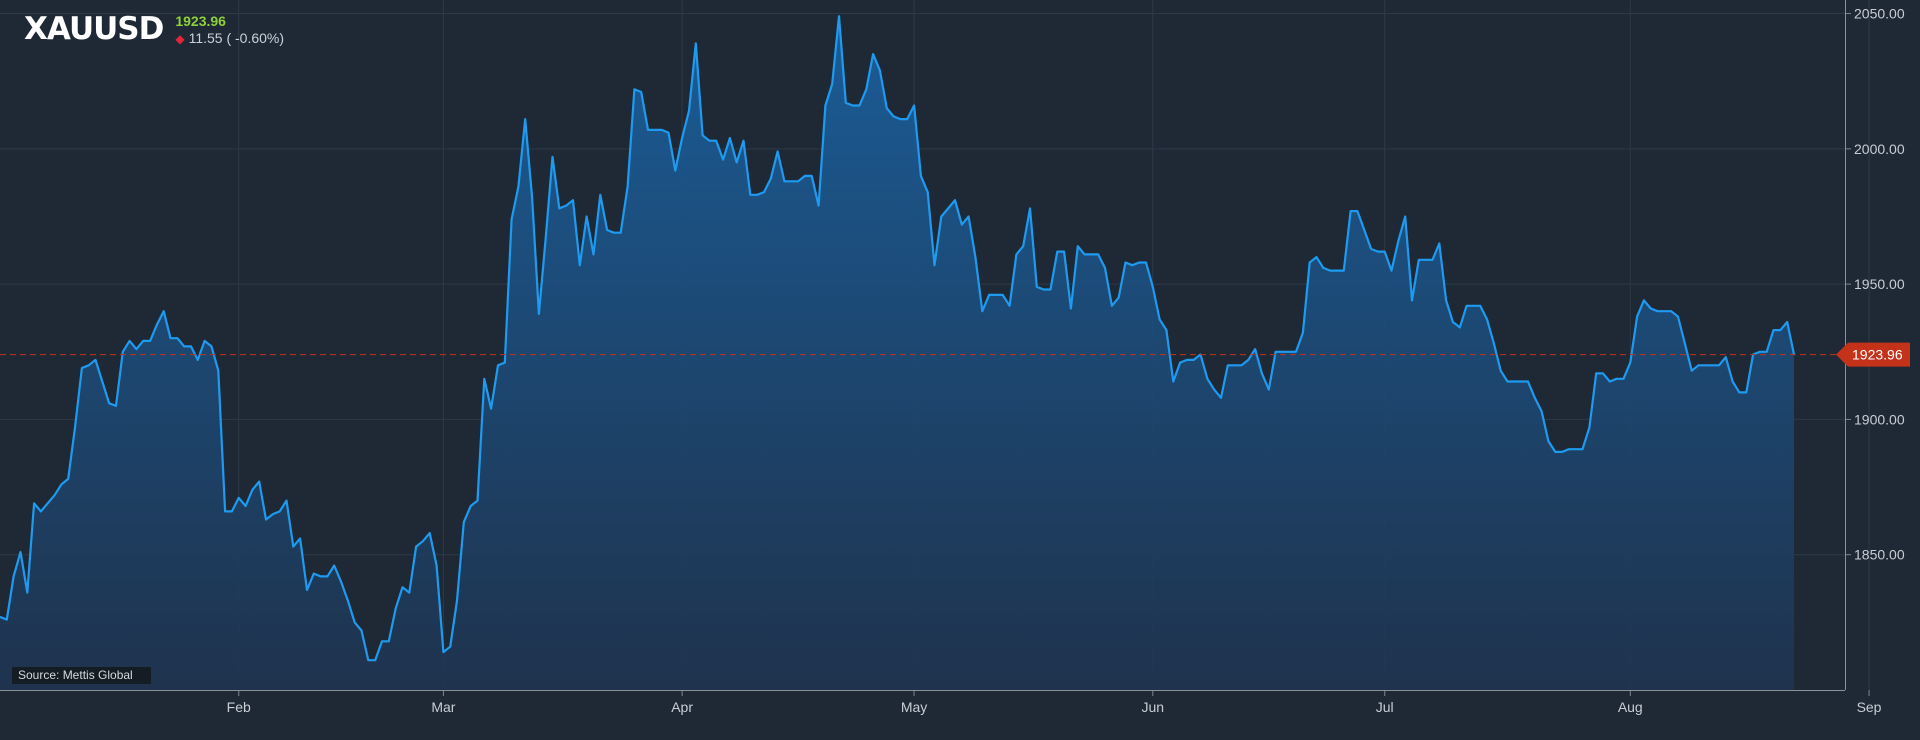 This screenshot has height=740, width=1920. Describe the element at coordinates (1879, 419) in the screenshot. I see `y-tick-label: 1900.00` at that location.